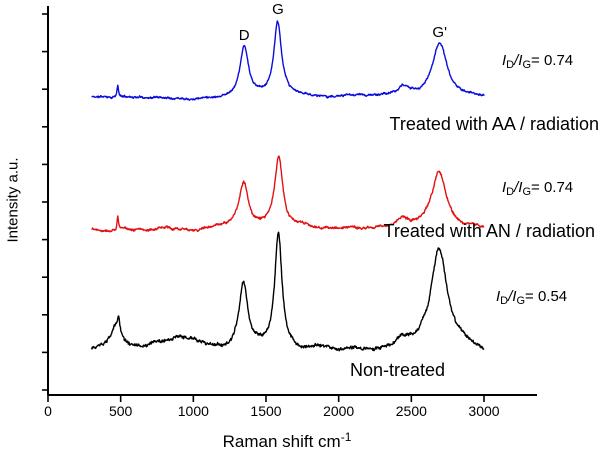 The height and width of the screenshot is (456, 605). Describe the element at coordinates (483, 411) in the screenshot. I see `x-tick-label: 3000` at that location.